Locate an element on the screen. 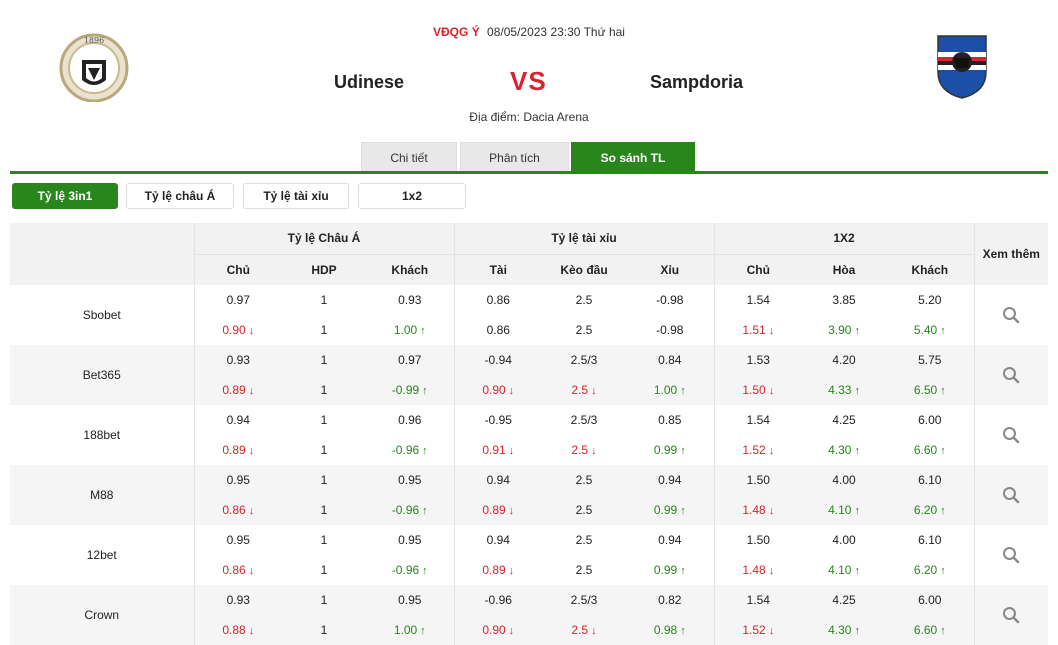  bookmaker-name: Sbobet is located at coordinates (101, 315).